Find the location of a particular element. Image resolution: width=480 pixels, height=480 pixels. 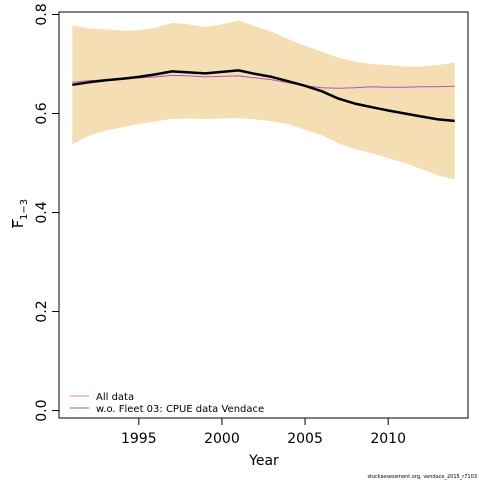

legend-label-all-data: All data is located at coordinates (115, 397).